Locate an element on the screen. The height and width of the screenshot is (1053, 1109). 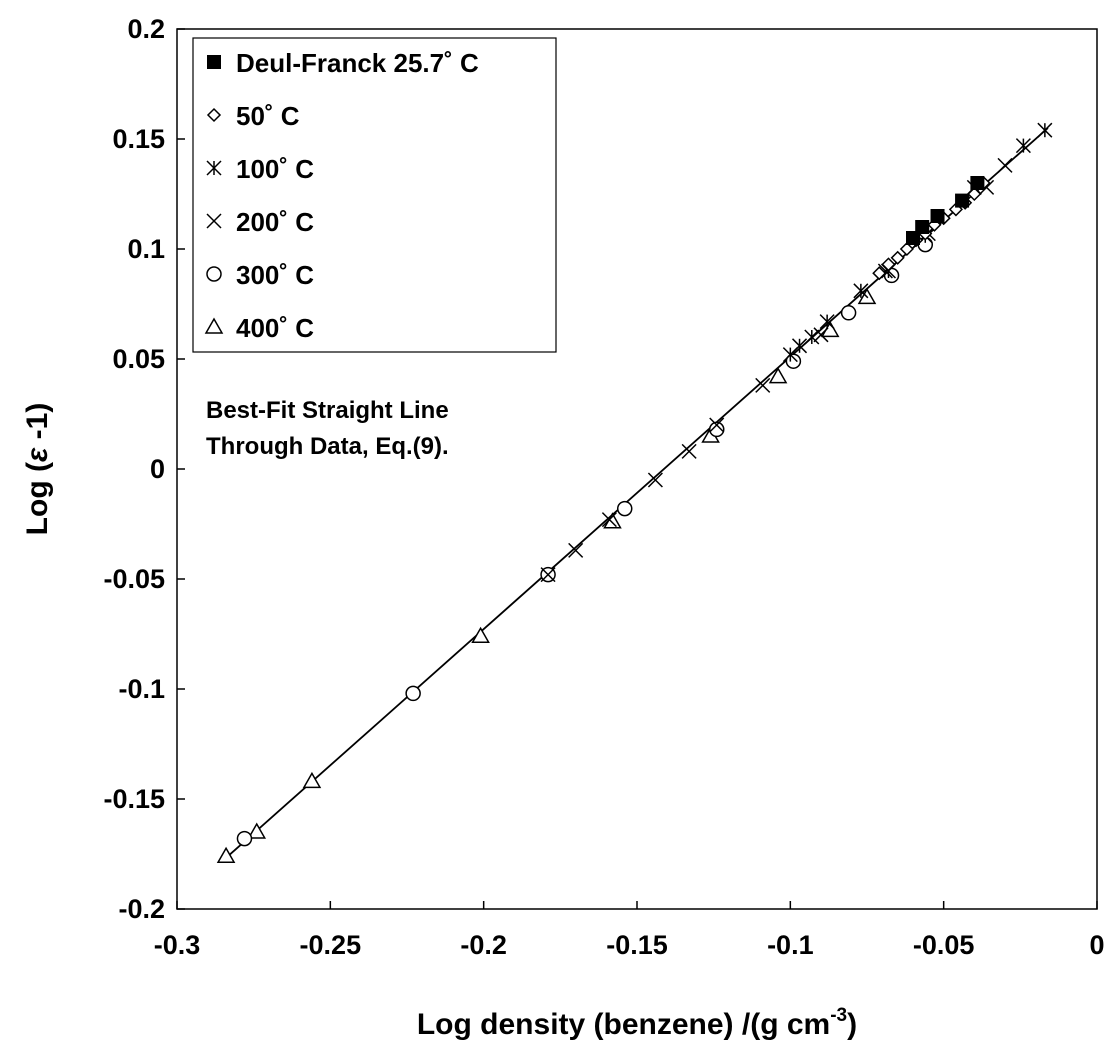
legend-item: 100˚ C is located at coordinates (260, 169).